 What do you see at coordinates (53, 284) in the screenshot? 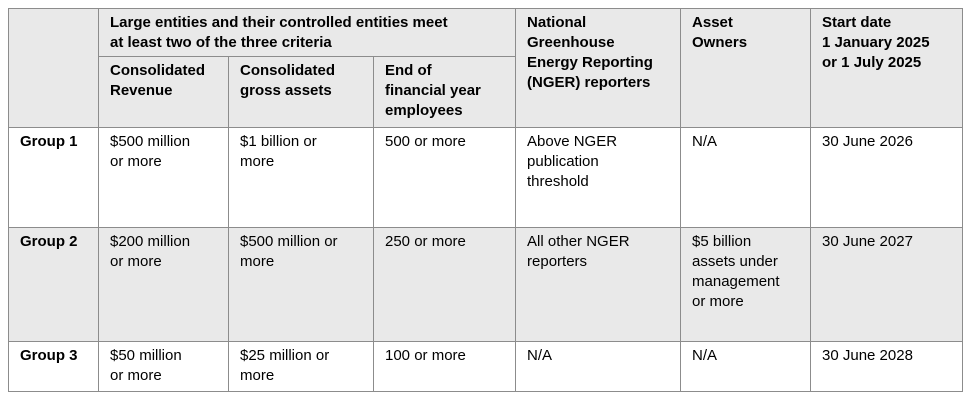
I see `row-label-group-2: Group 2` at bounding box center [53, 284].